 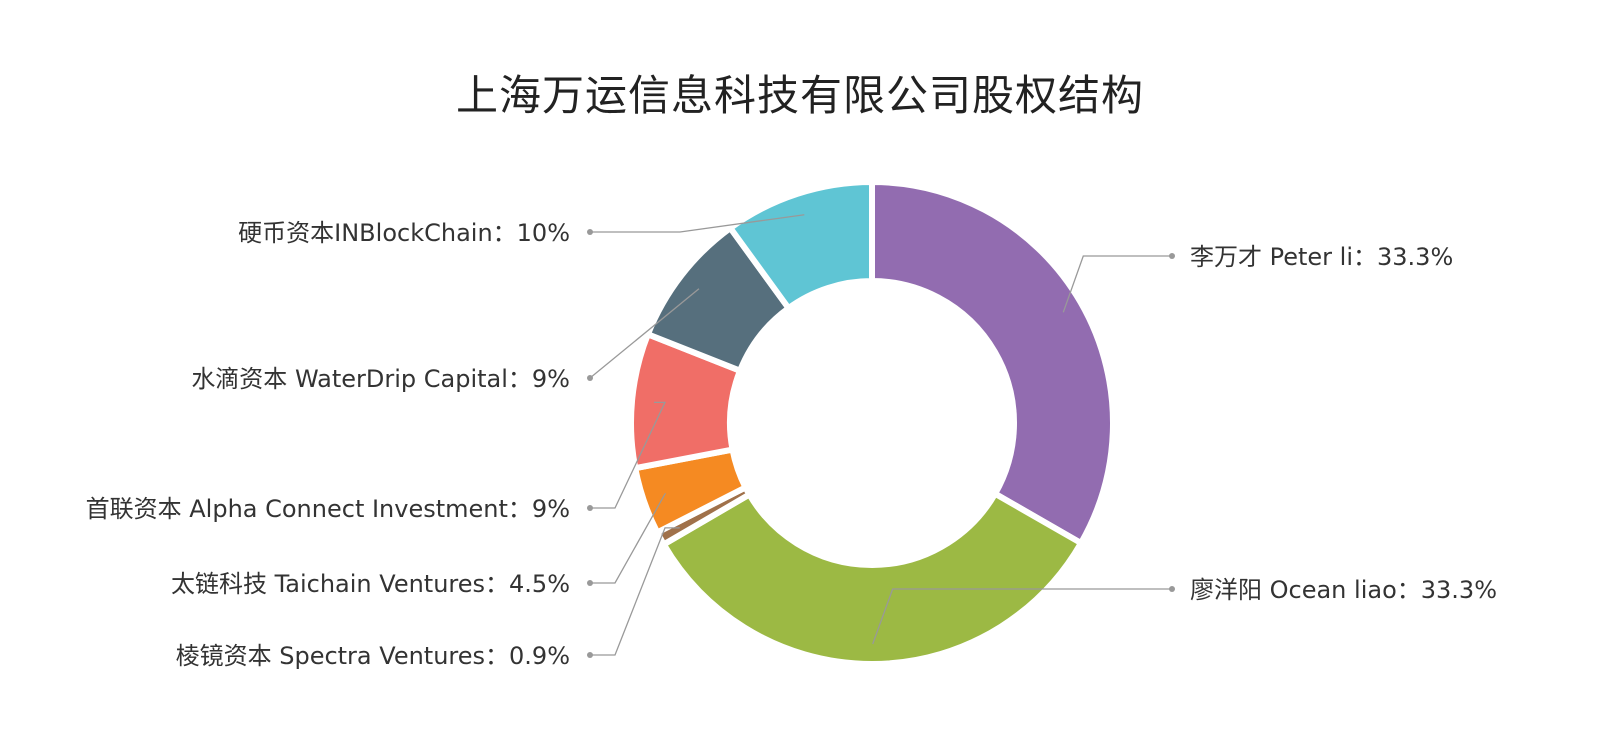 I want to click on slice-ocean-liao, so click(x=872, y=578).